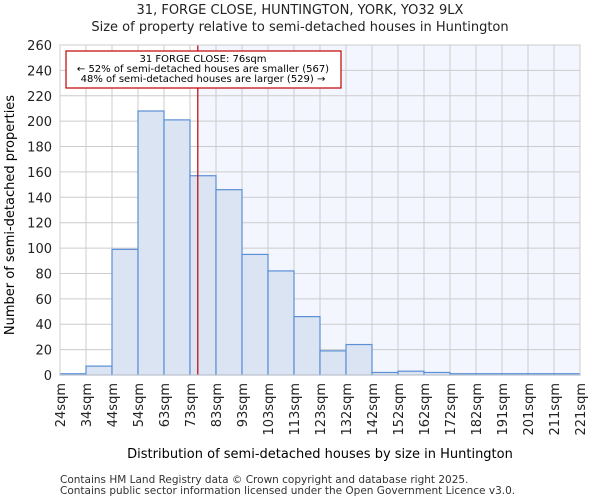  I want to click on x-tick-label: 123sqm, so click(321, 409).